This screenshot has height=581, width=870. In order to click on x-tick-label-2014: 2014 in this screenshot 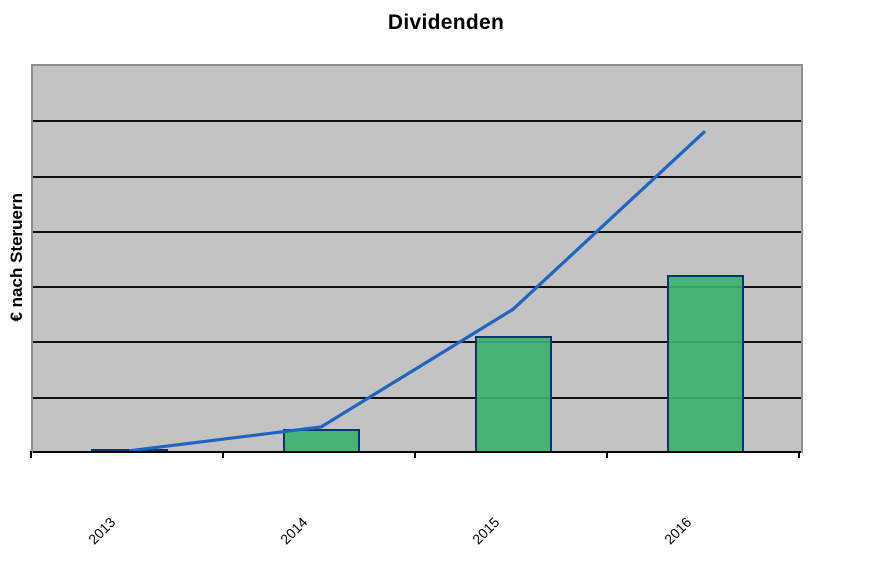, I will do `click(294, 530)`.